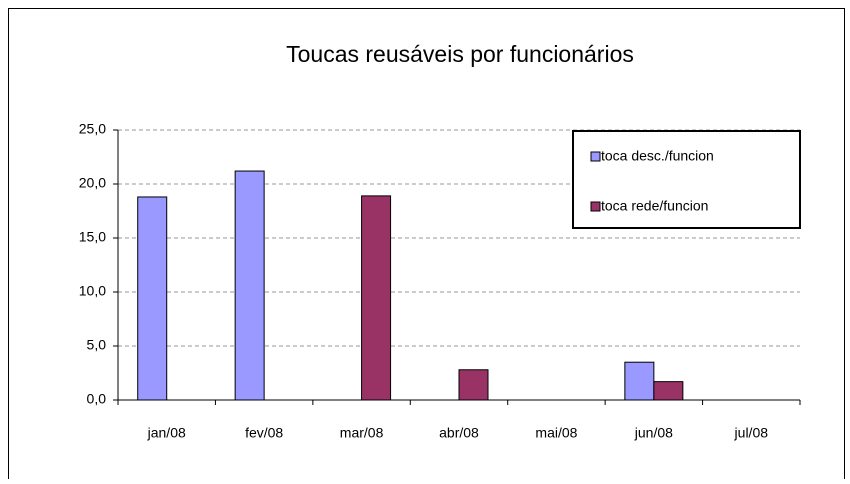 This screenshot has height=484, width=850. I want to click on y-tick-label: 20,0, so click(92, 183).